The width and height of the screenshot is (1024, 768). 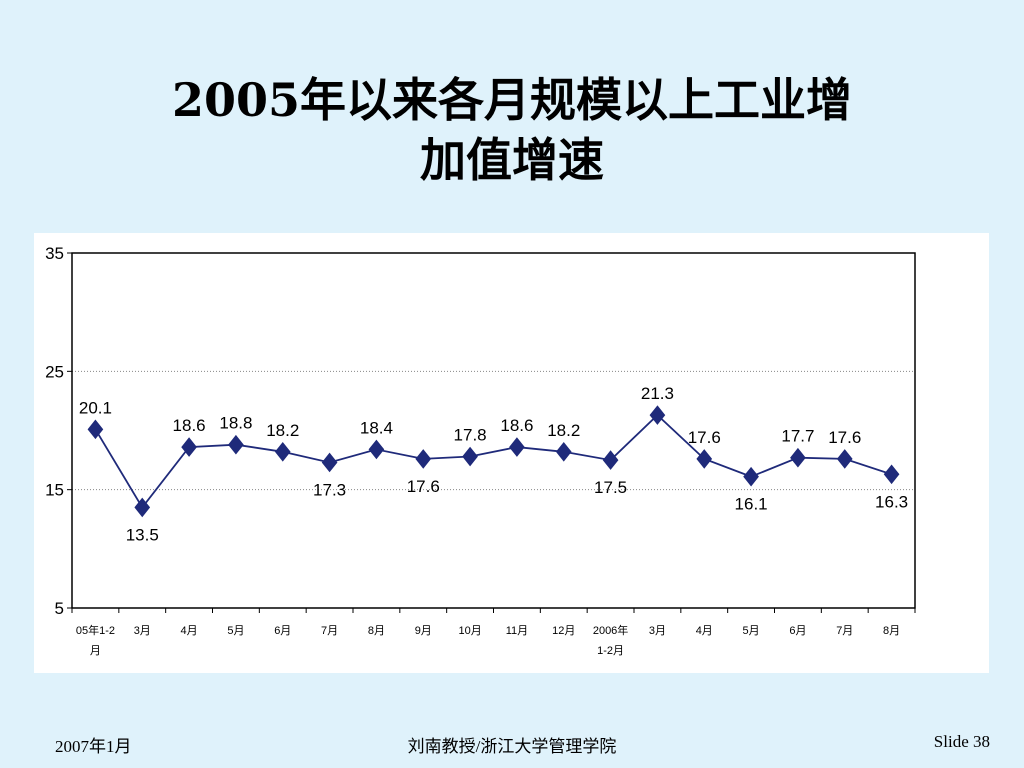 I want to click on series-line, so click(x=493, y=461).